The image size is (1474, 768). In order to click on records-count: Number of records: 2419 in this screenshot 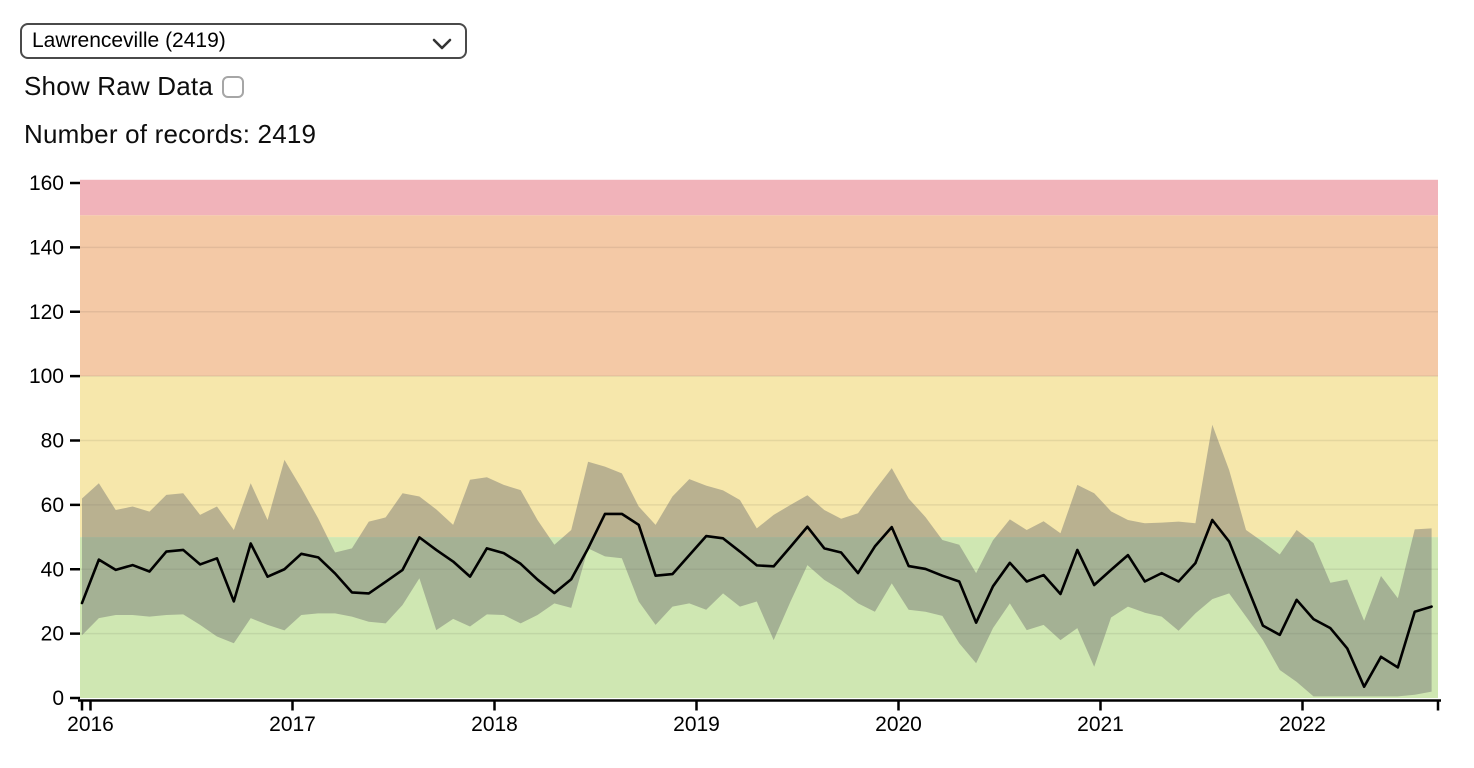, I will do `click(170, 134)`.